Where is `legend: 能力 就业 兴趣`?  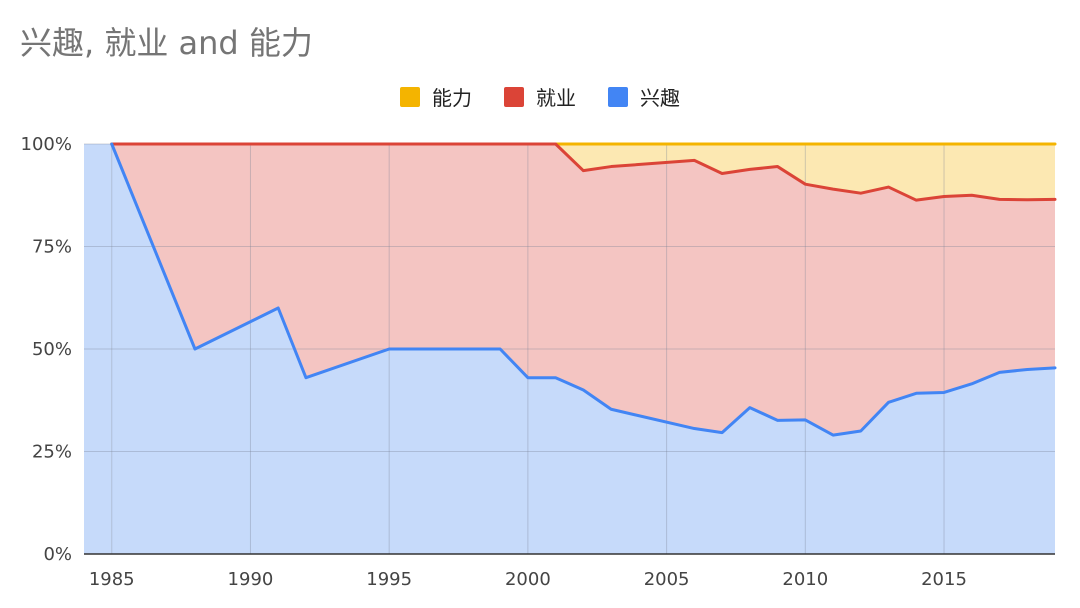 legend: 能力 就业 兴趣 is located at coordinates (540, 96).